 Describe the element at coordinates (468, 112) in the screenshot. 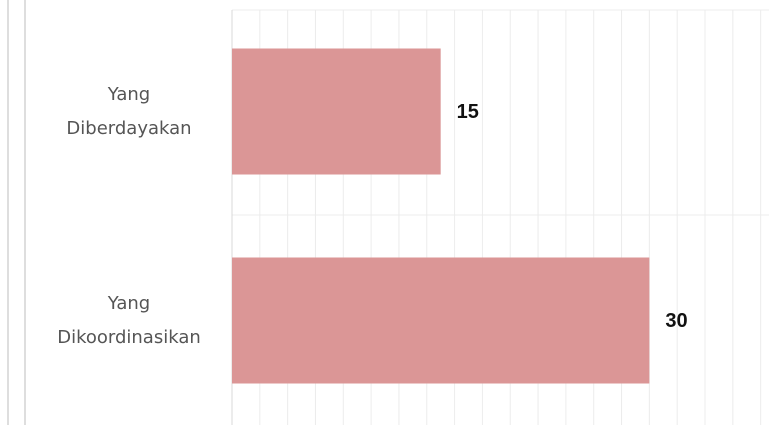

I see `value-label: 15` at that location.